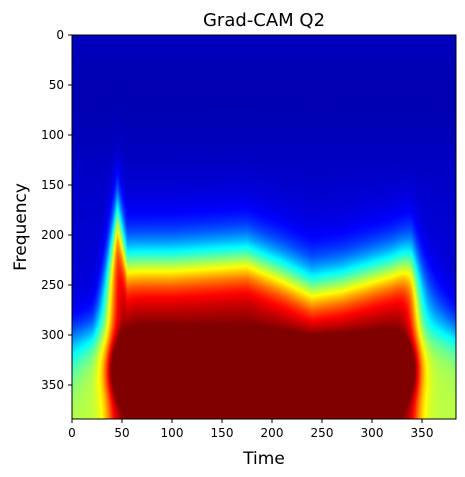 This screenshot has width=465, height=477. What do you see at coordinates (263, 459) in the screenshot?
I see `x-axis-label: Time` at bounding box center [263, 459].